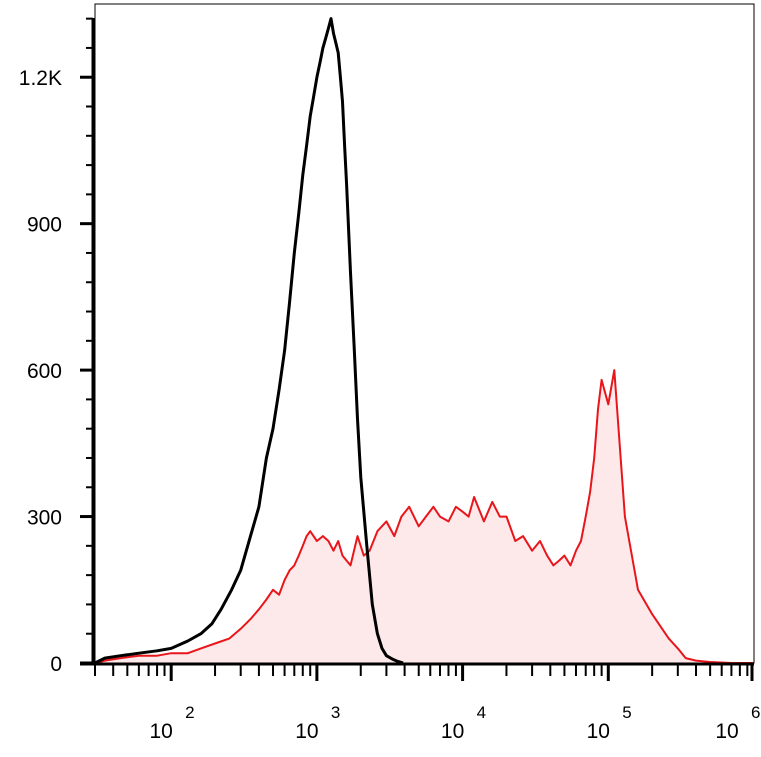 The width and height of the screenshot is (761, 757). I want to click on x-tick-label-exponent: 2, so click(189, 712).